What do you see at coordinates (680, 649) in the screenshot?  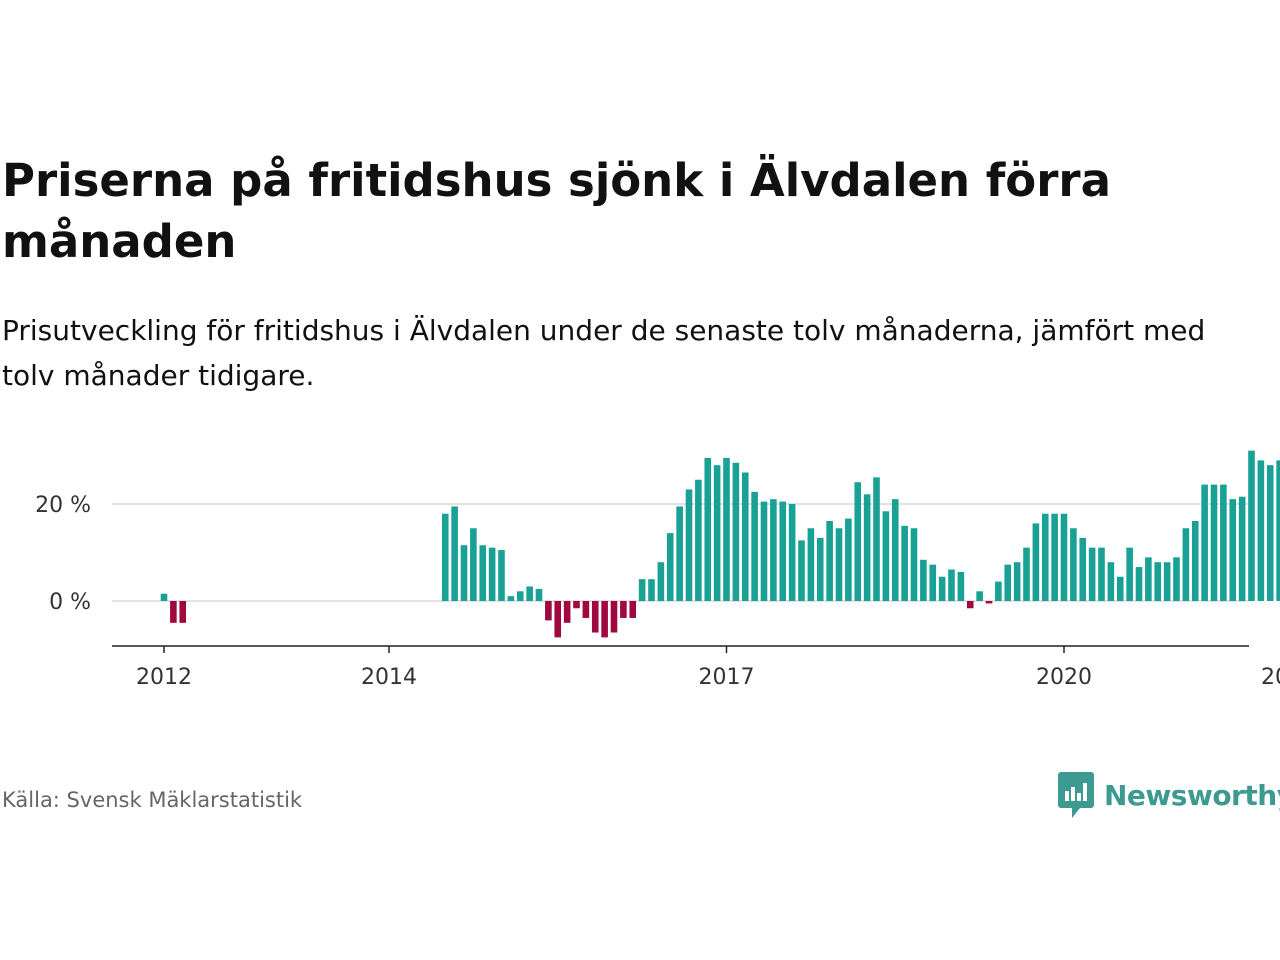 I see `x-axis` at bounding box center [680, 649].